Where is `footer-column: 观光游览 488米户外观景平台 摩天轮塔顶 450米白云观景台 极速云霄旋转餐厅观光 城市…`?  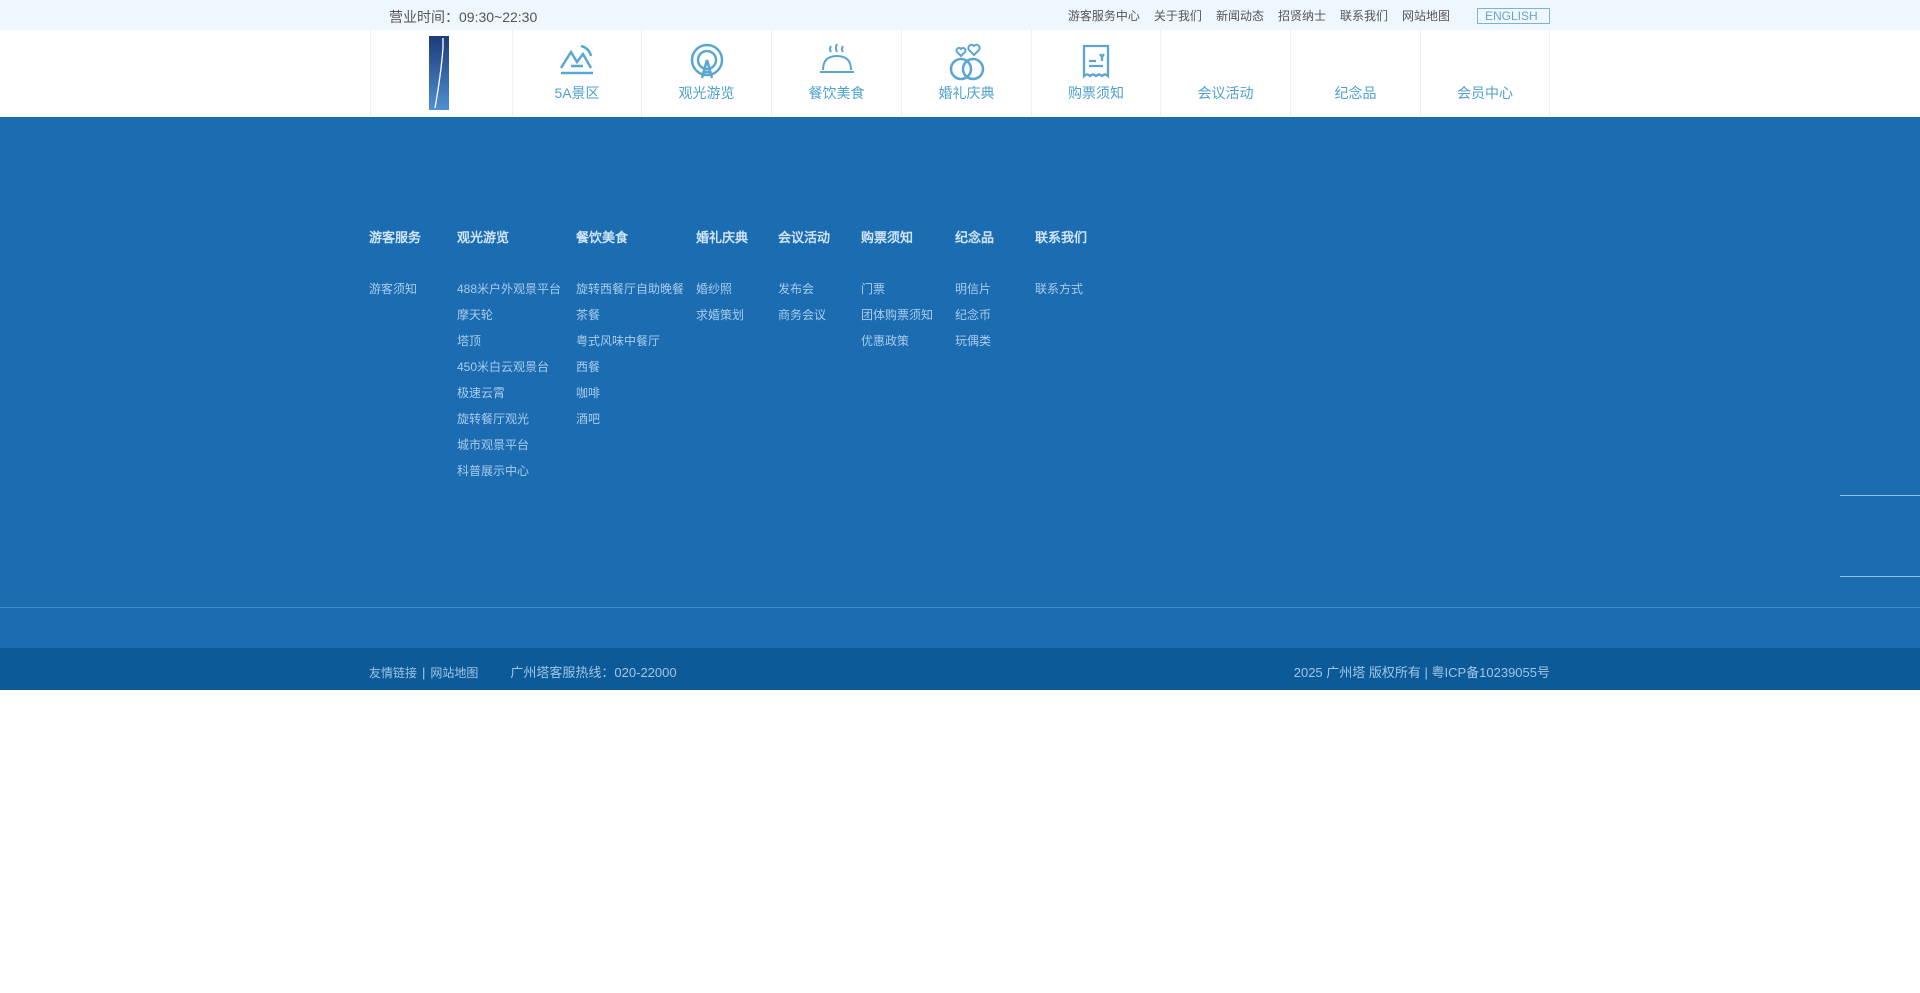 footer-column: 观光游览 488米户外观景平台 摩天轮塔顶 450米白云观景台 极速云霄旋转餐厅观光 城市… is located at coordinates (516, 357).